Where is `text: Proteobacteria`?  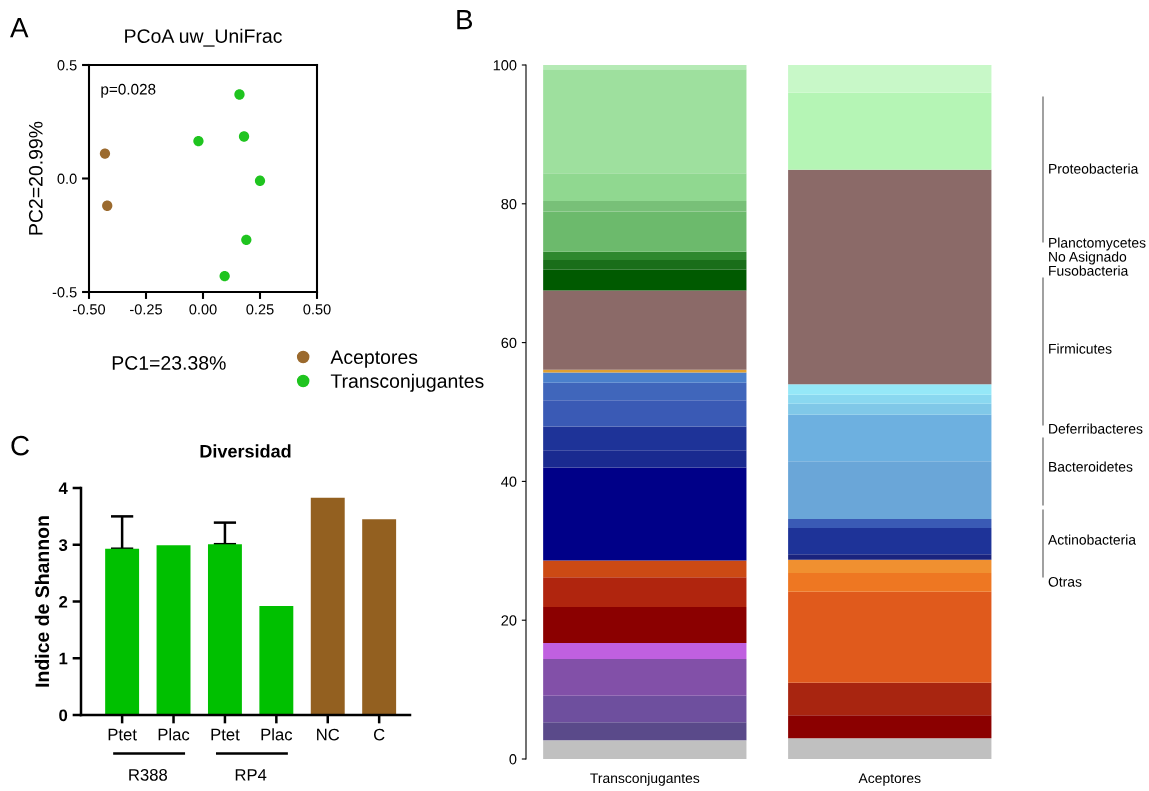 text: Proteobacteria is located at coordinates (1094, 168).